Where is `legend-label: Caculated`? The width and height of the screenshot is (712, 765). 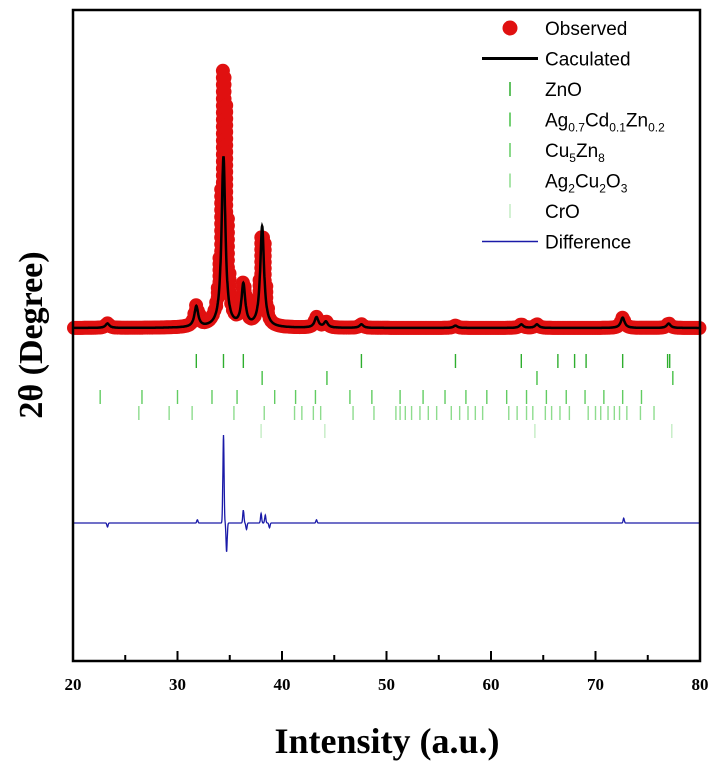
legend-label: Caculated is located at coordinates (588, 60).